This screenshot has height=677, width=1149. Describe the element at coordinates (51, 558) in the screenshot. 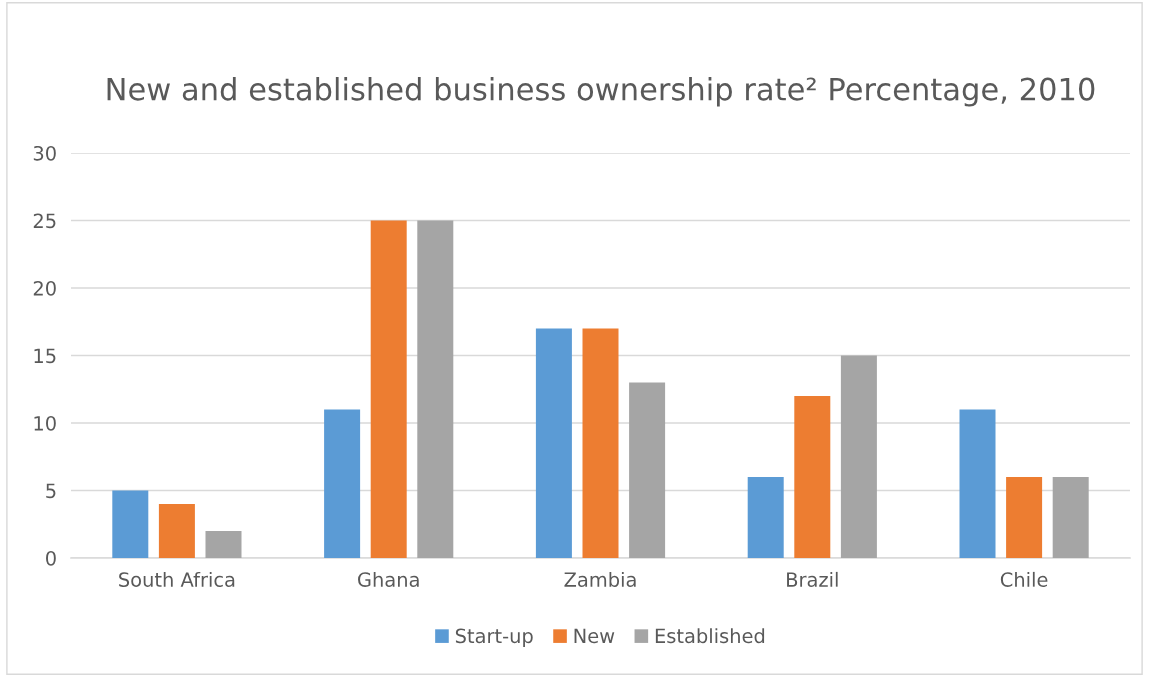

I see `y-tick-label: 0` at that location.